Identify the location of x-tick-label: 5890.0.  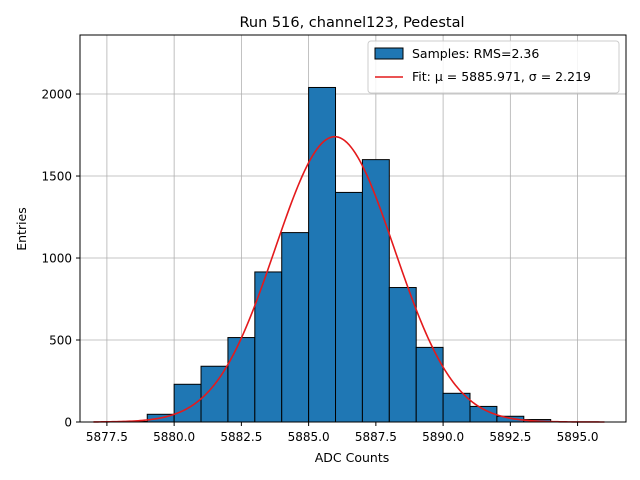
(443, 437).